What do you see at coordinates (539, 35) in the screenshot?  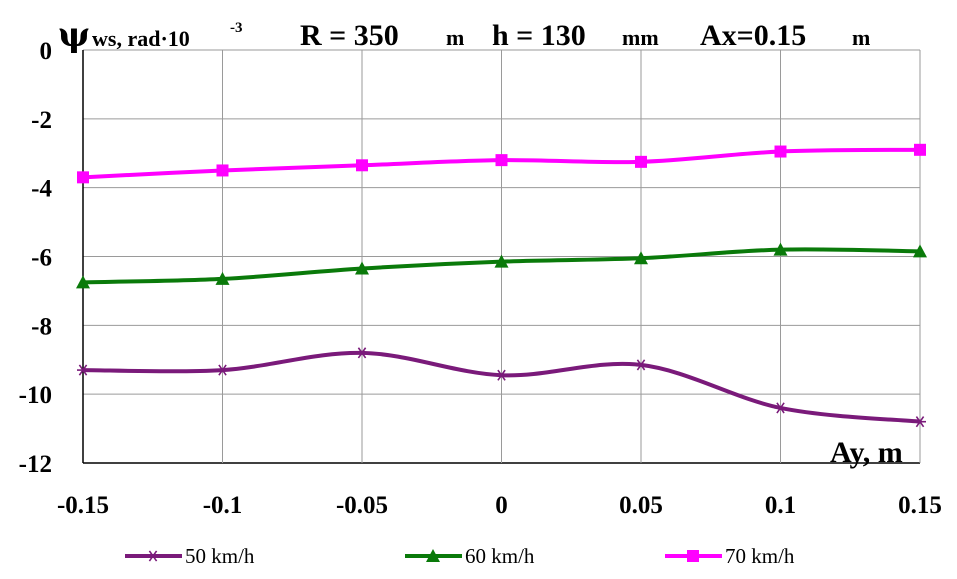 I see `title-height: h = 130` at bounding box center [539, 35].